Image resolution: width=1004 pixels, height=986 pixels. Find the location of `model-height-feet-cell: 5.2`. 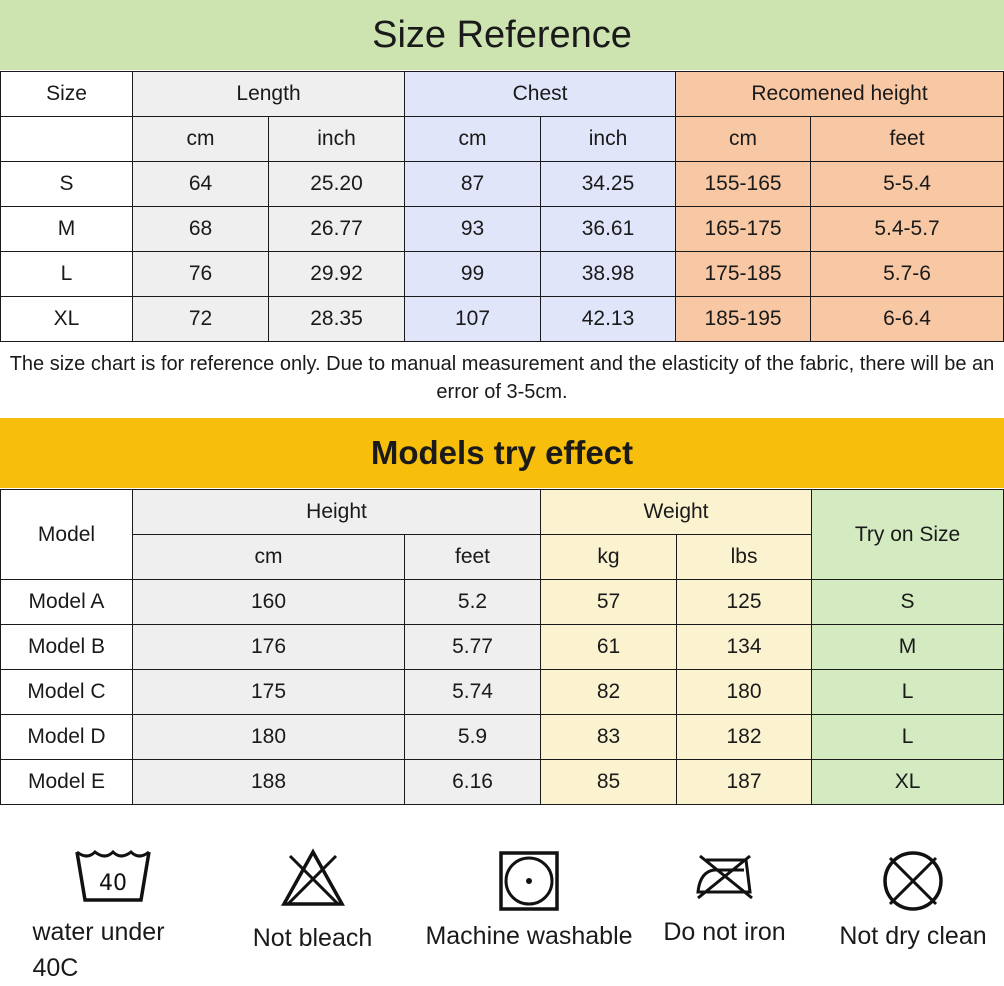

model-height-feet-cell: 5.2 is located at coordinates (472, 602).